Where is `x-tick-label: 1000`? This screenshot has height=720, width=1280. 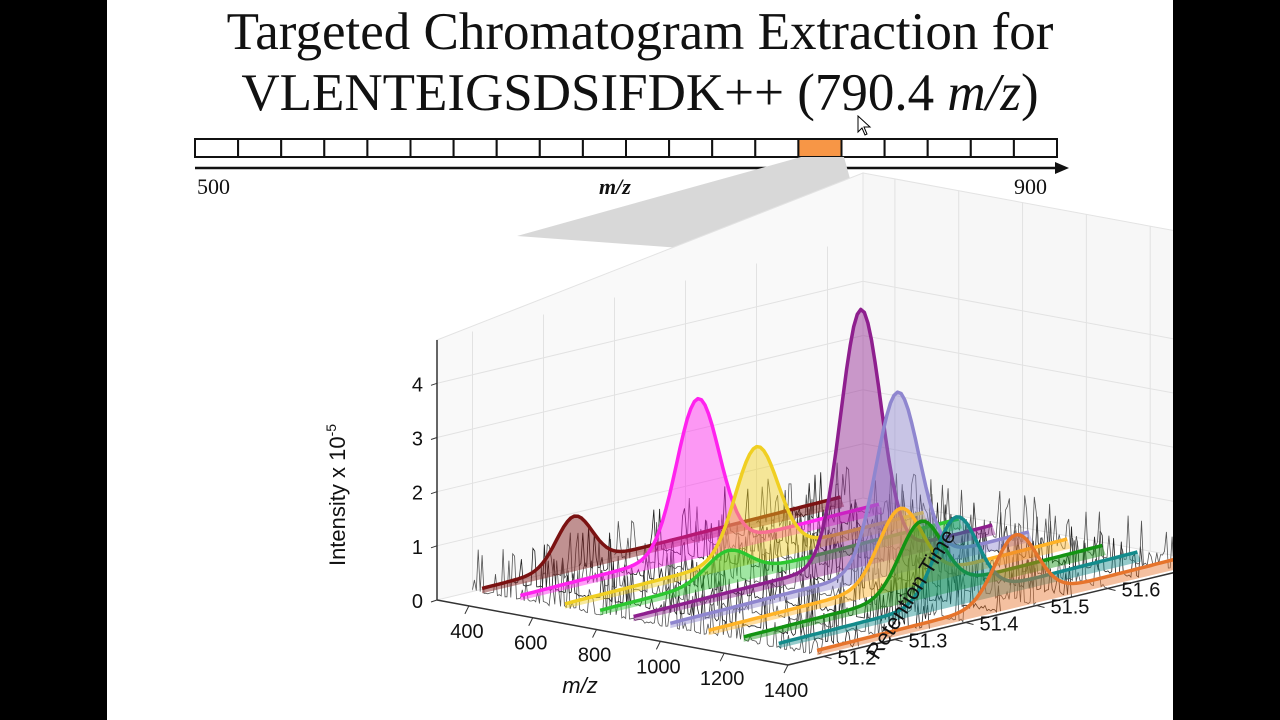
x-tick-label: 1000 is located at coordinates (658, 667).